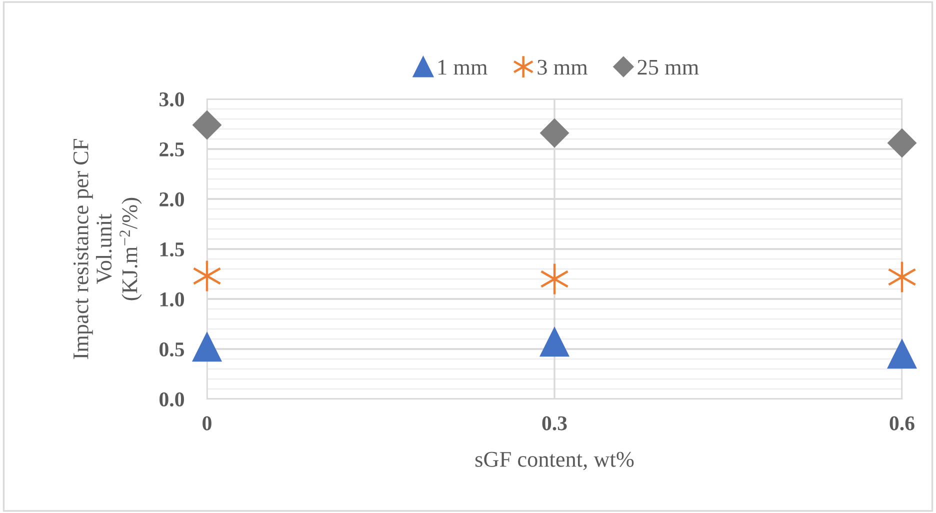 The width and height of the screenshot is (936, 513). What do you see at coordinates (902, 423) in the screenshot?
I see `x-tick-label: 0.6` at bounding box center [902, 423].